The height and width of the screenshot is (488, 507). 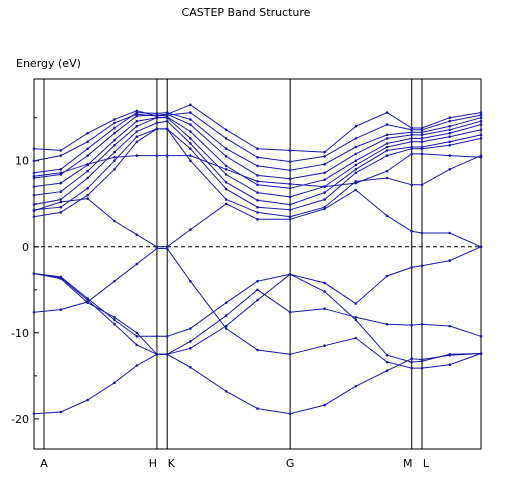 What do you see at coordinates (246, 12) in the screenshot?
I see `chart-title: CASTEP Band Structure` at bounding box center [246, 12].